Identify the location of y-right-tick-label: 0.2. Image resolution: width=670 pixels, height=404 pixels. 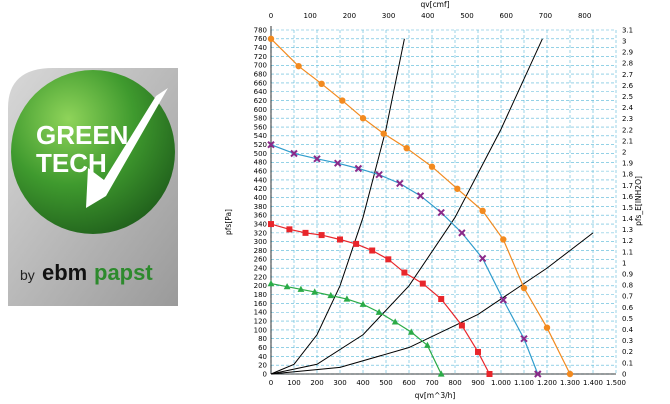
(627, 352).